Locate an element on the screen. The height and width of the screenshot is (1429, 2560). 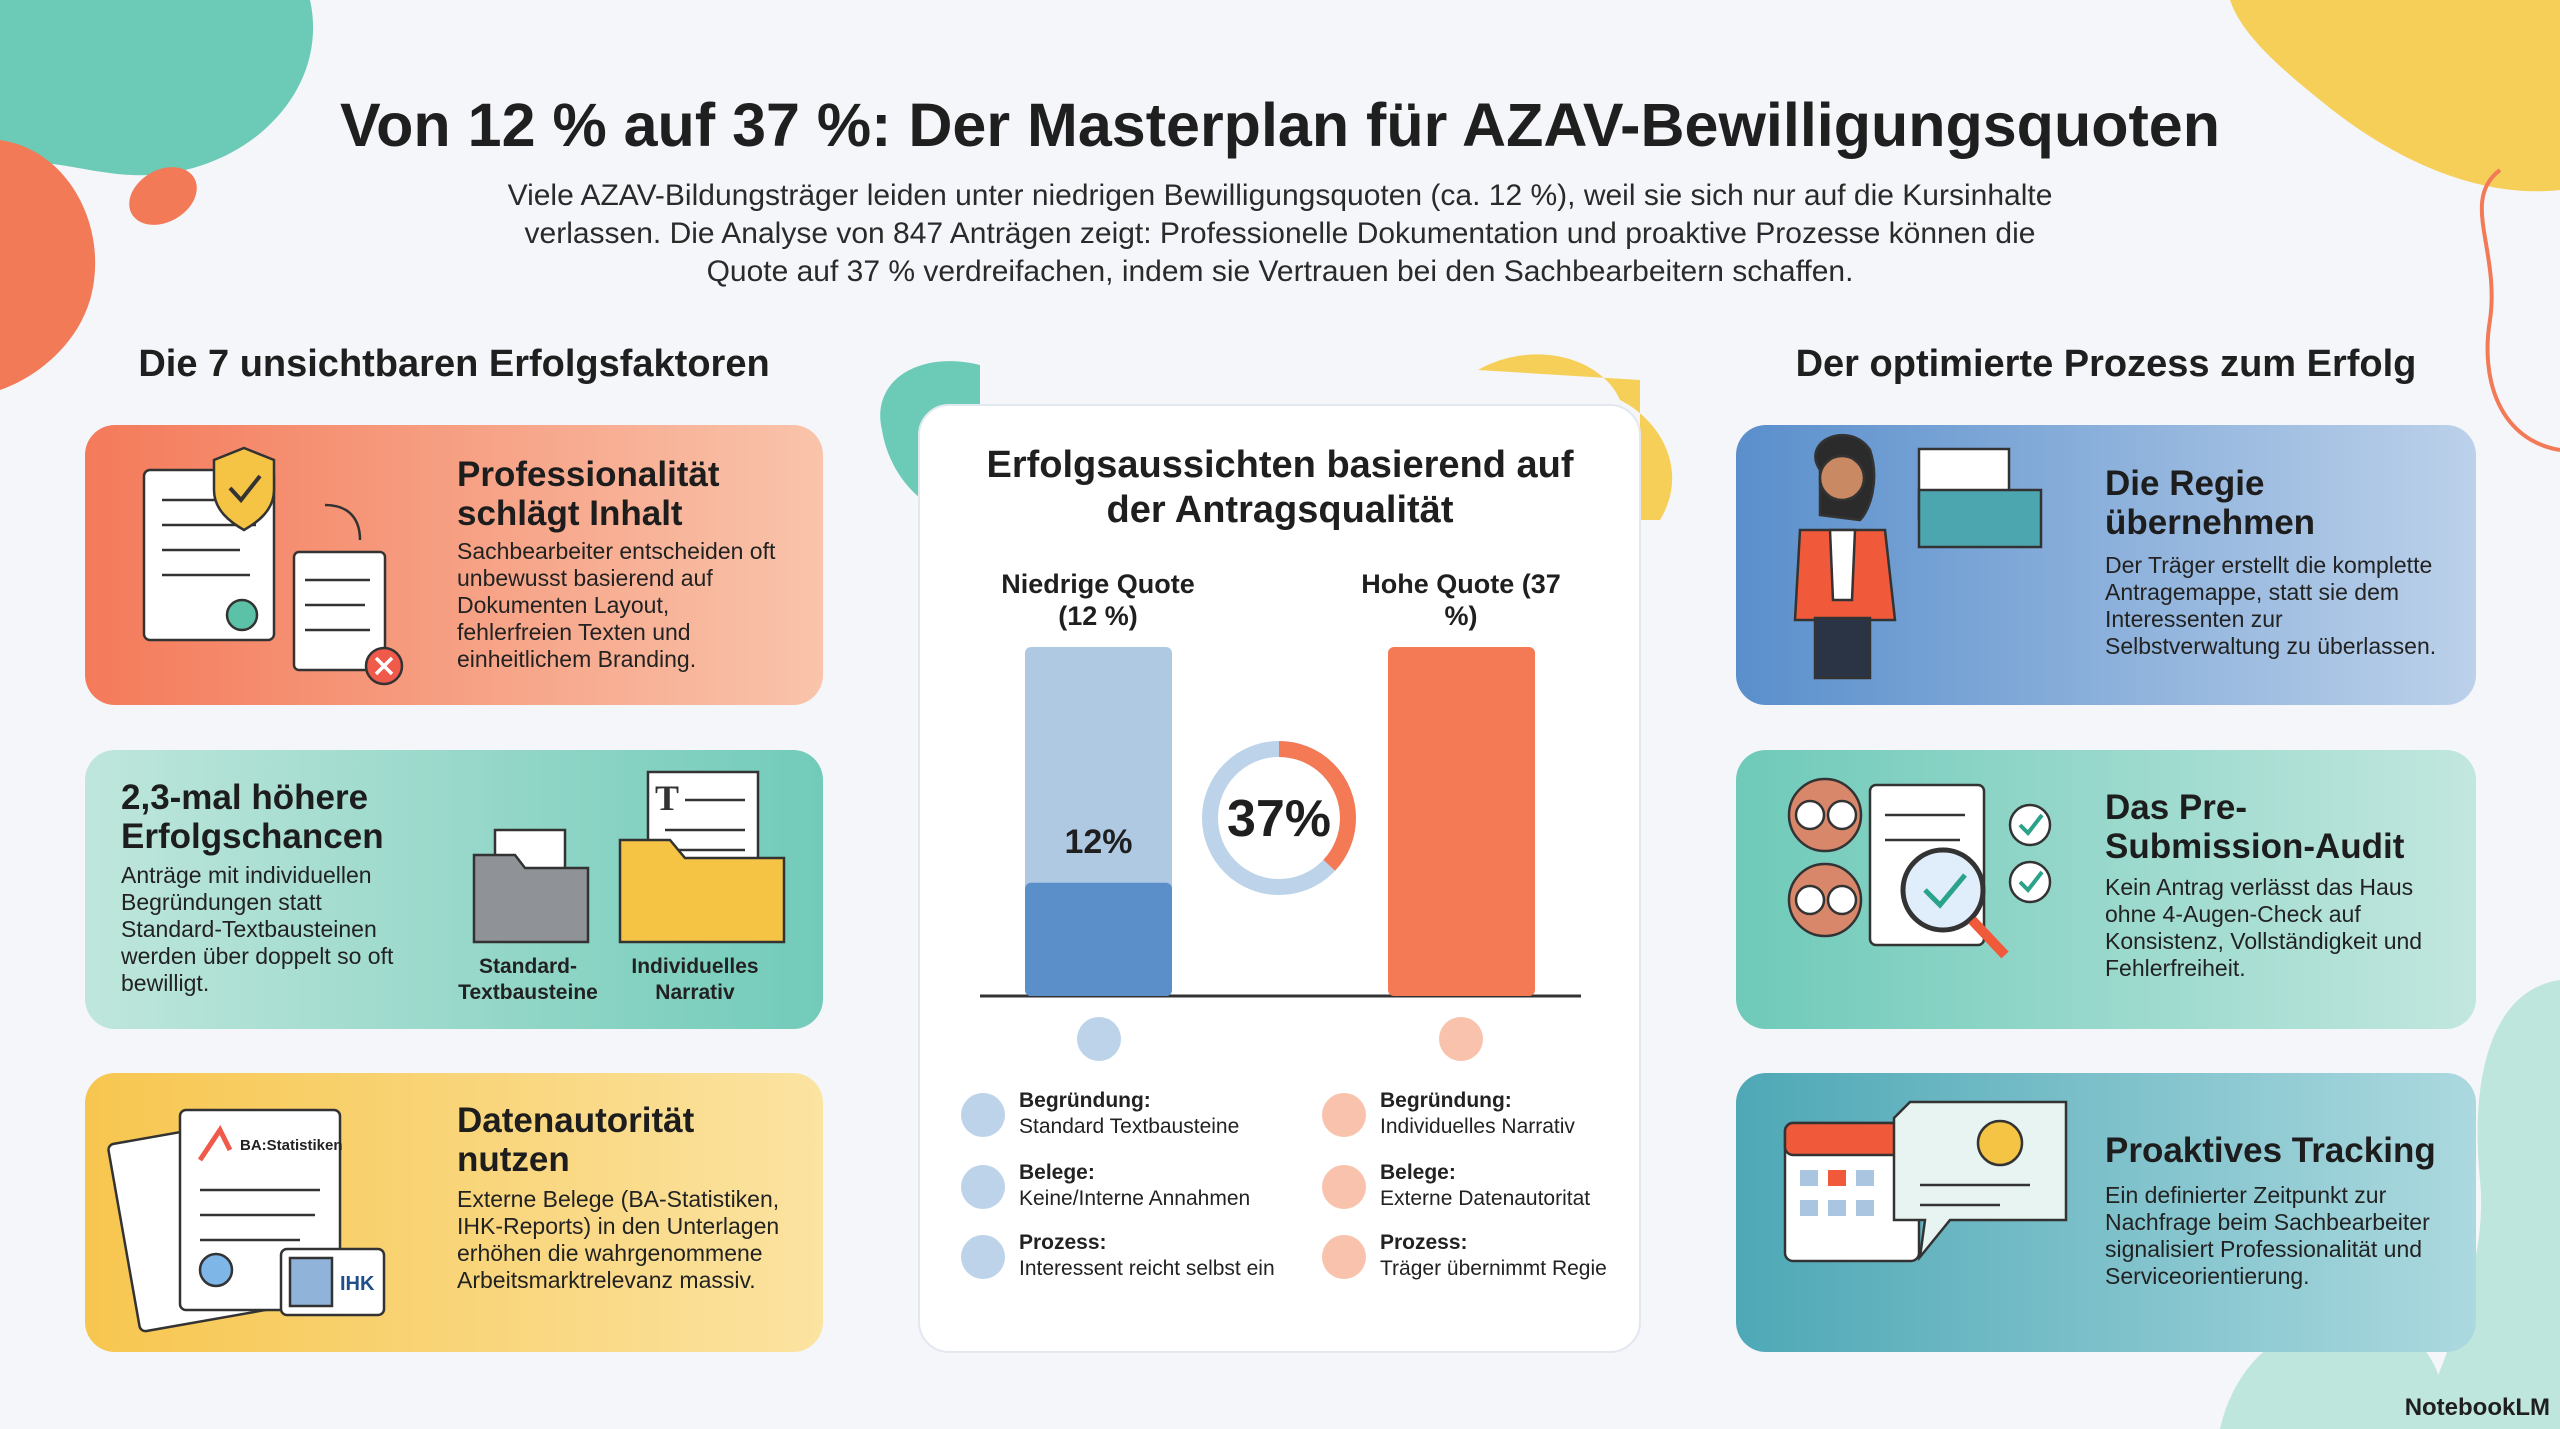
donut-arc is located at coordinates (1279, 818).